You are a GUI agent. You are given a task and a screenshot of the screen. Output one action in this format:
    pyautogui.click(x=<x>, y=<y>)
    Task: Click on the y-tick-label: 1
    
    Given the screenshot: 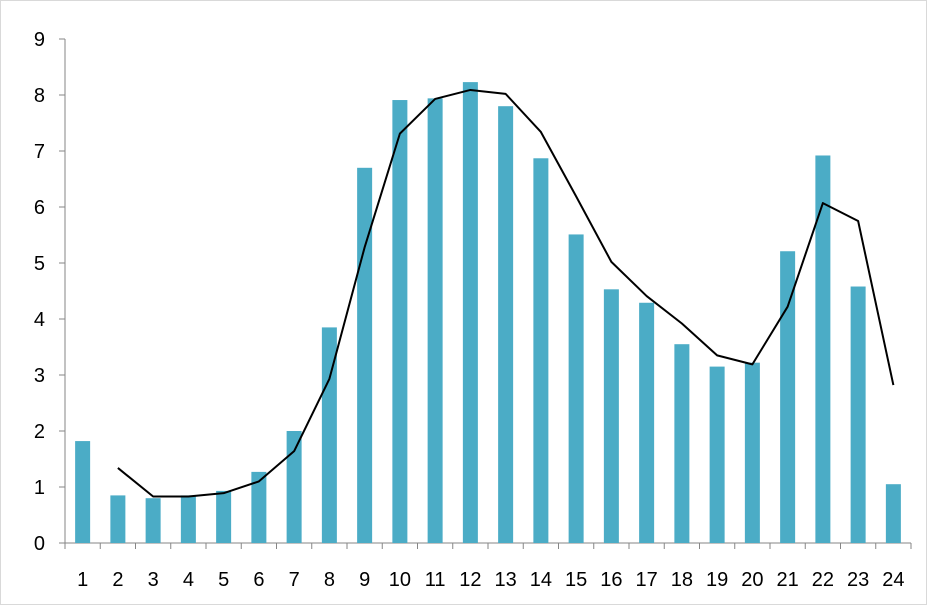 What is the action you would take?
    pyautogui.click(x=39, y=488)
    